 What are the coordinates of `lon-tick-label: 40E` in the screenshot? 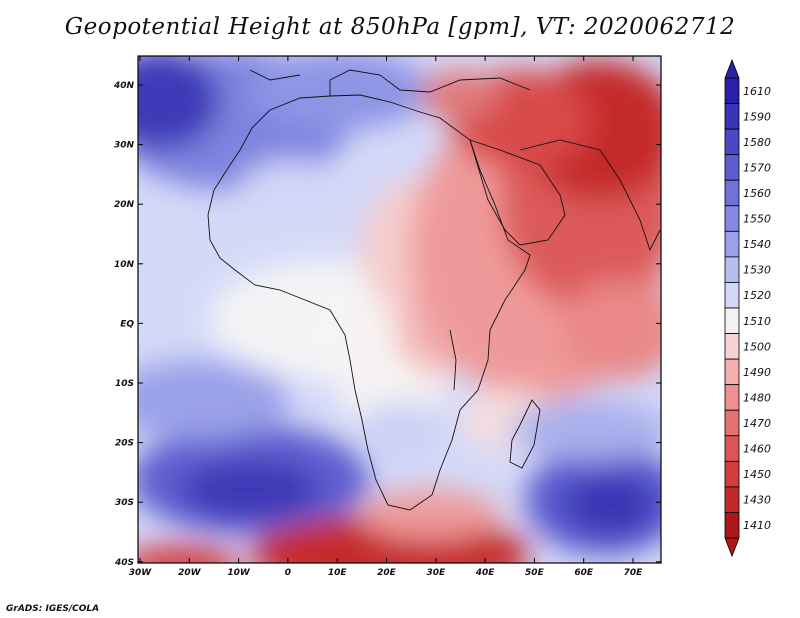 It's located at (485, 573).